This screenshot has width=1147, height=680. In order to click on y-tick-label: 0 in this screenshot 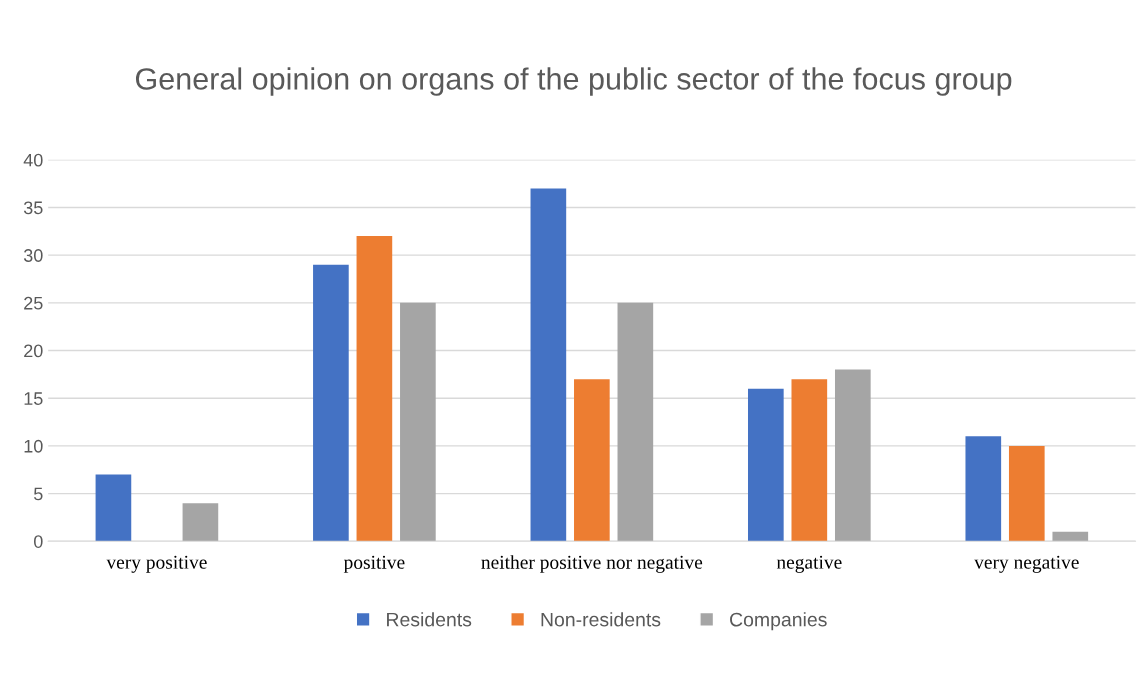, I will do `click(38, 541)`.